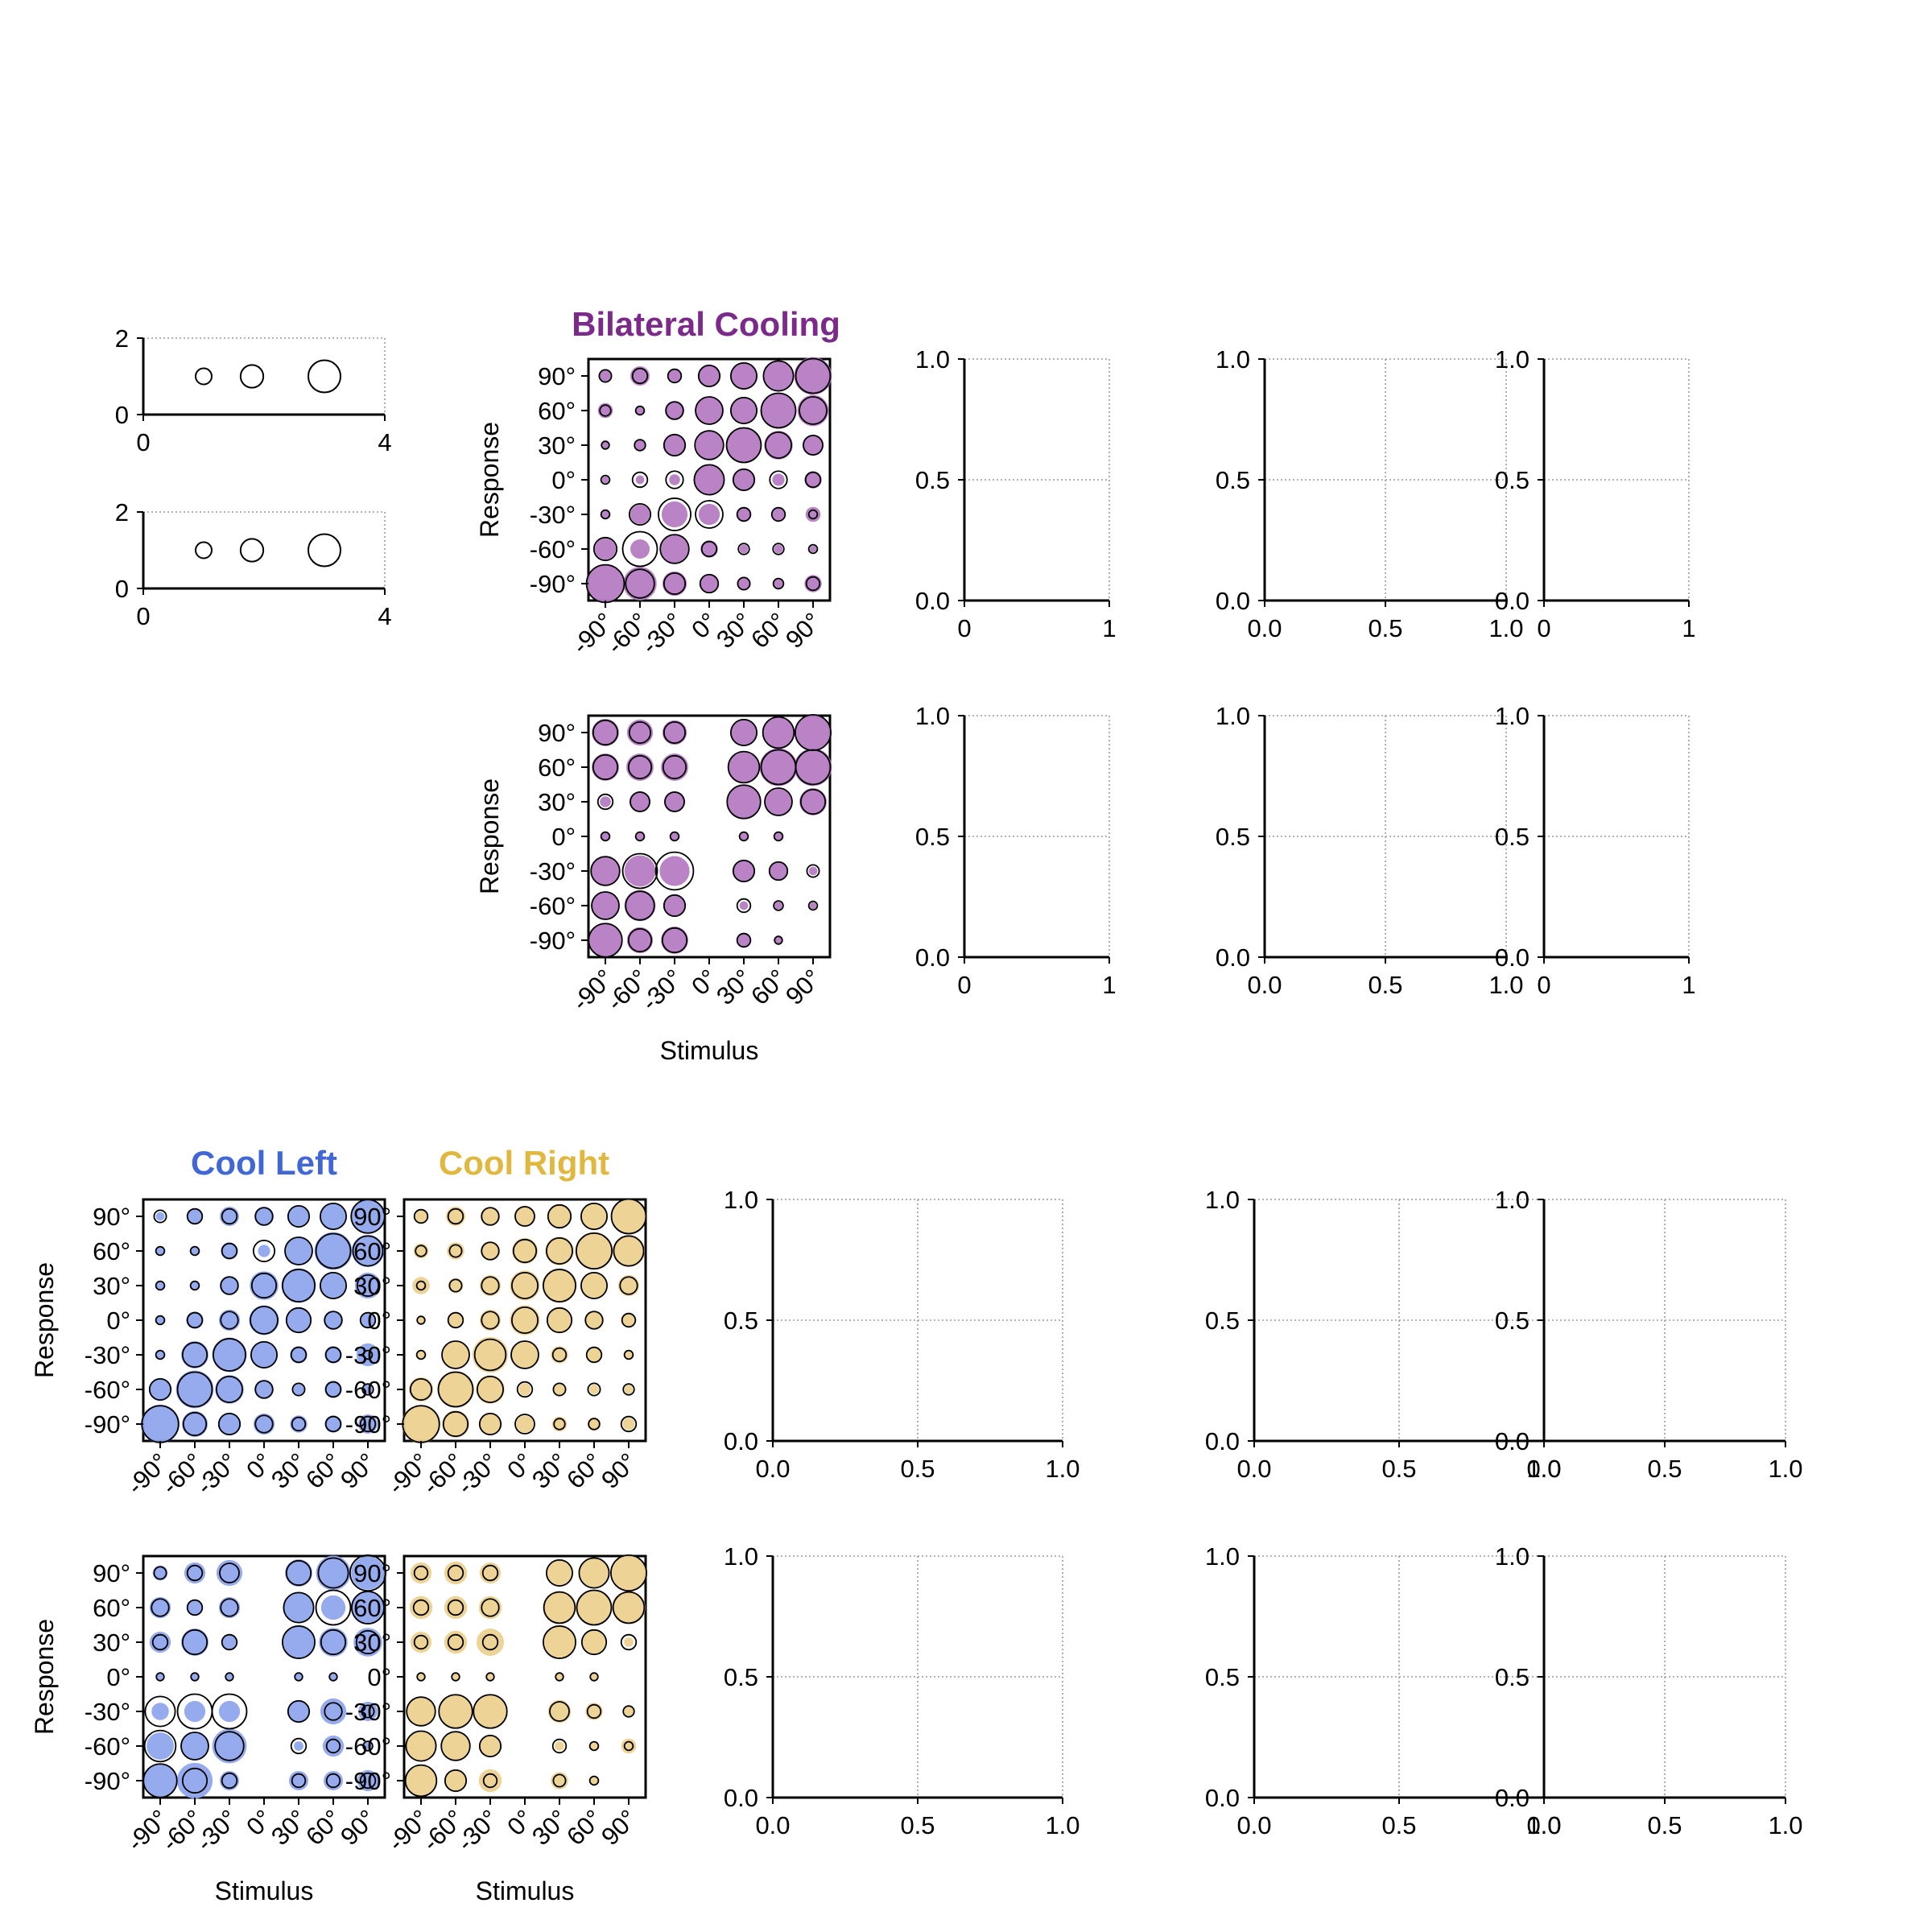  What do you see at coordinates (1649, 1334) in the screenshot?
I see `panel-empty-r3-c3: 0.0 0.5 1.00.00.51.0` at bounding box center [1649, 1334].